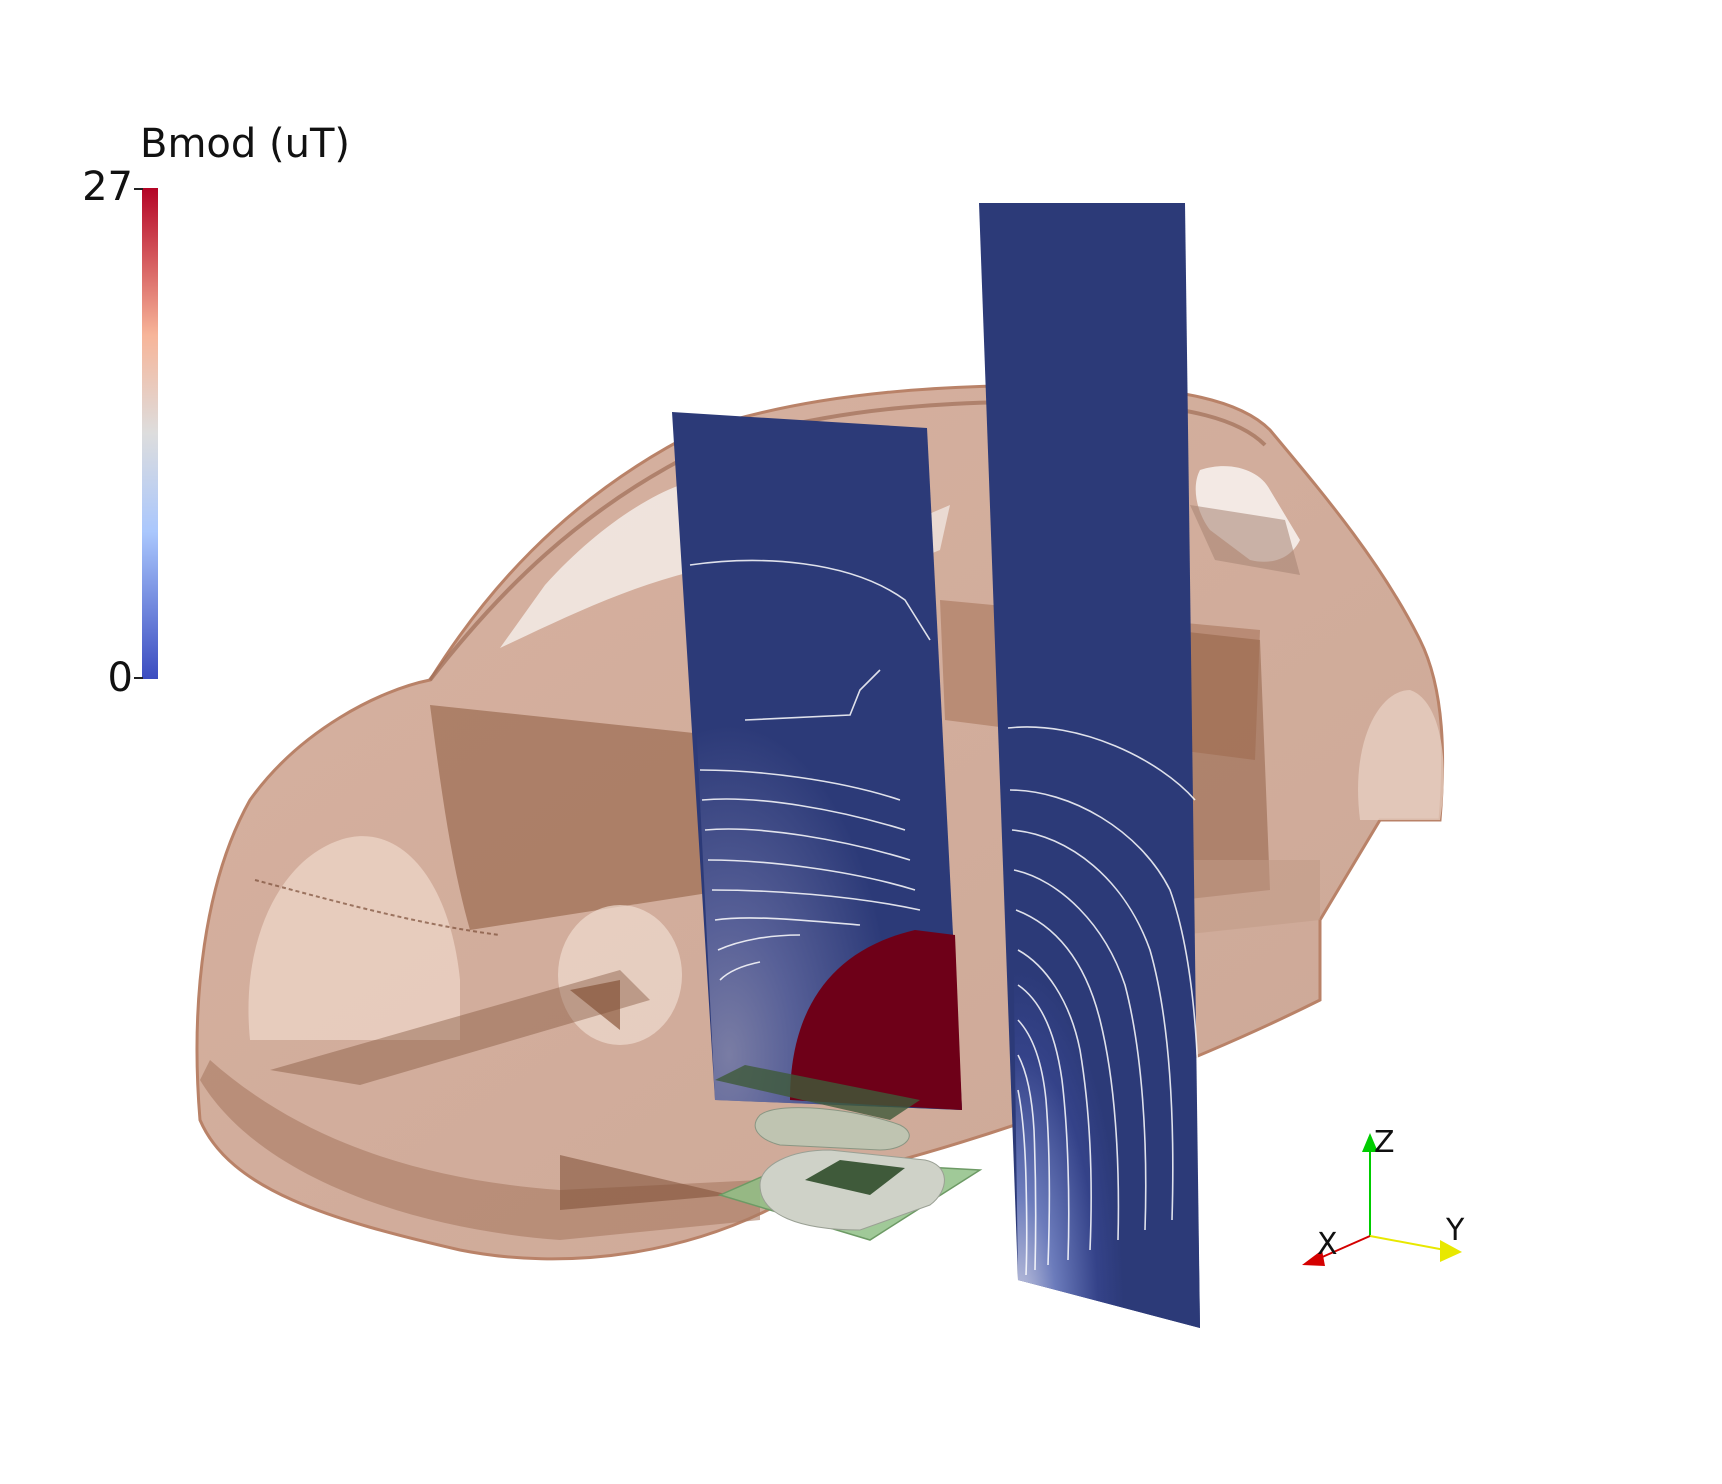 This screenshot has width=1722, height=1484. What do you see at coordinates (1220, 765) in the screenshot?
I see `door-panel-rear` at bounding box center [1220, 765].